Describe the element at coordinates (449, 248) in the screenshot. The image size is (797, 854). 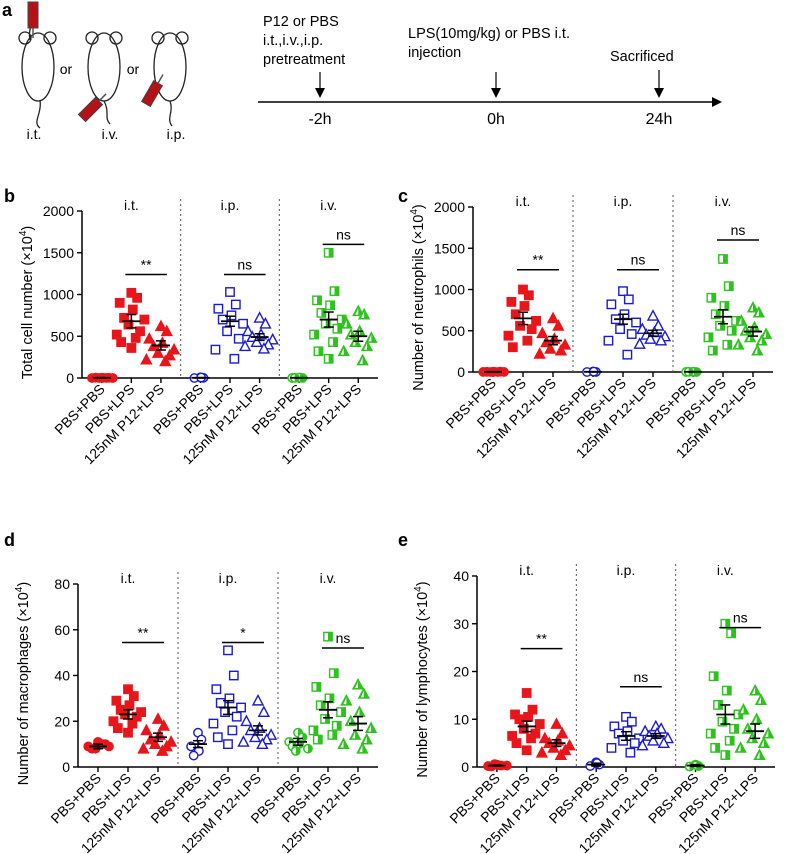
I see `y-tick-label: 1500` at that location.